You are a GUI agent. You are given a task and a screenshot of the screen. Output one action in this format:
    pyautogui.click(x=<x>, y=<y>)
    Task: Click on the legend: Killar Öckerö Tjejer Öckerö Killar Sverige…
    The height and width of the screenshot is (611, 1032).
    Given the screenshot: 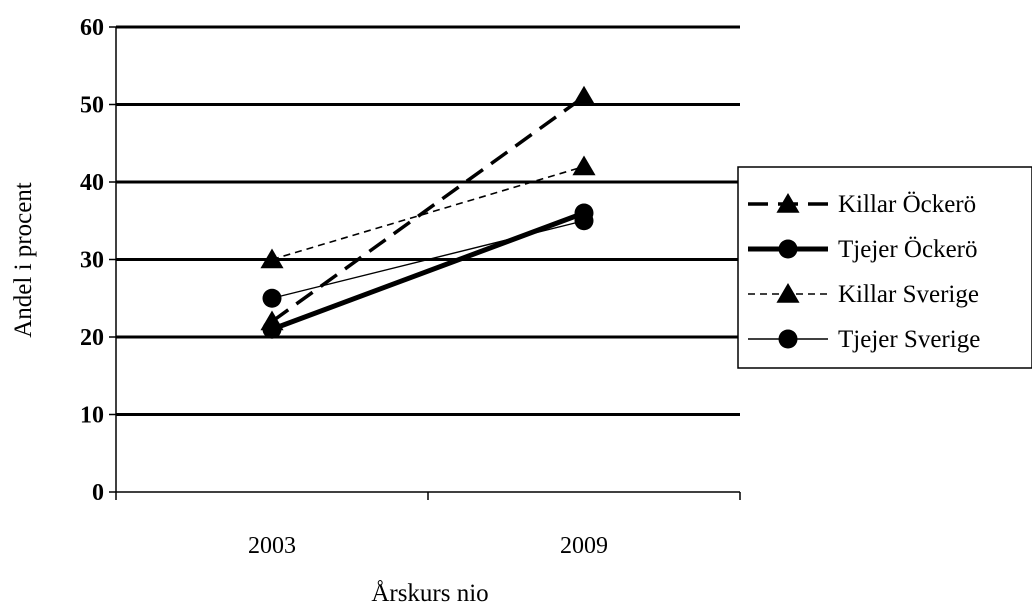 What is the action you would take?
    pyautogui.click(x=884, y=267)
    